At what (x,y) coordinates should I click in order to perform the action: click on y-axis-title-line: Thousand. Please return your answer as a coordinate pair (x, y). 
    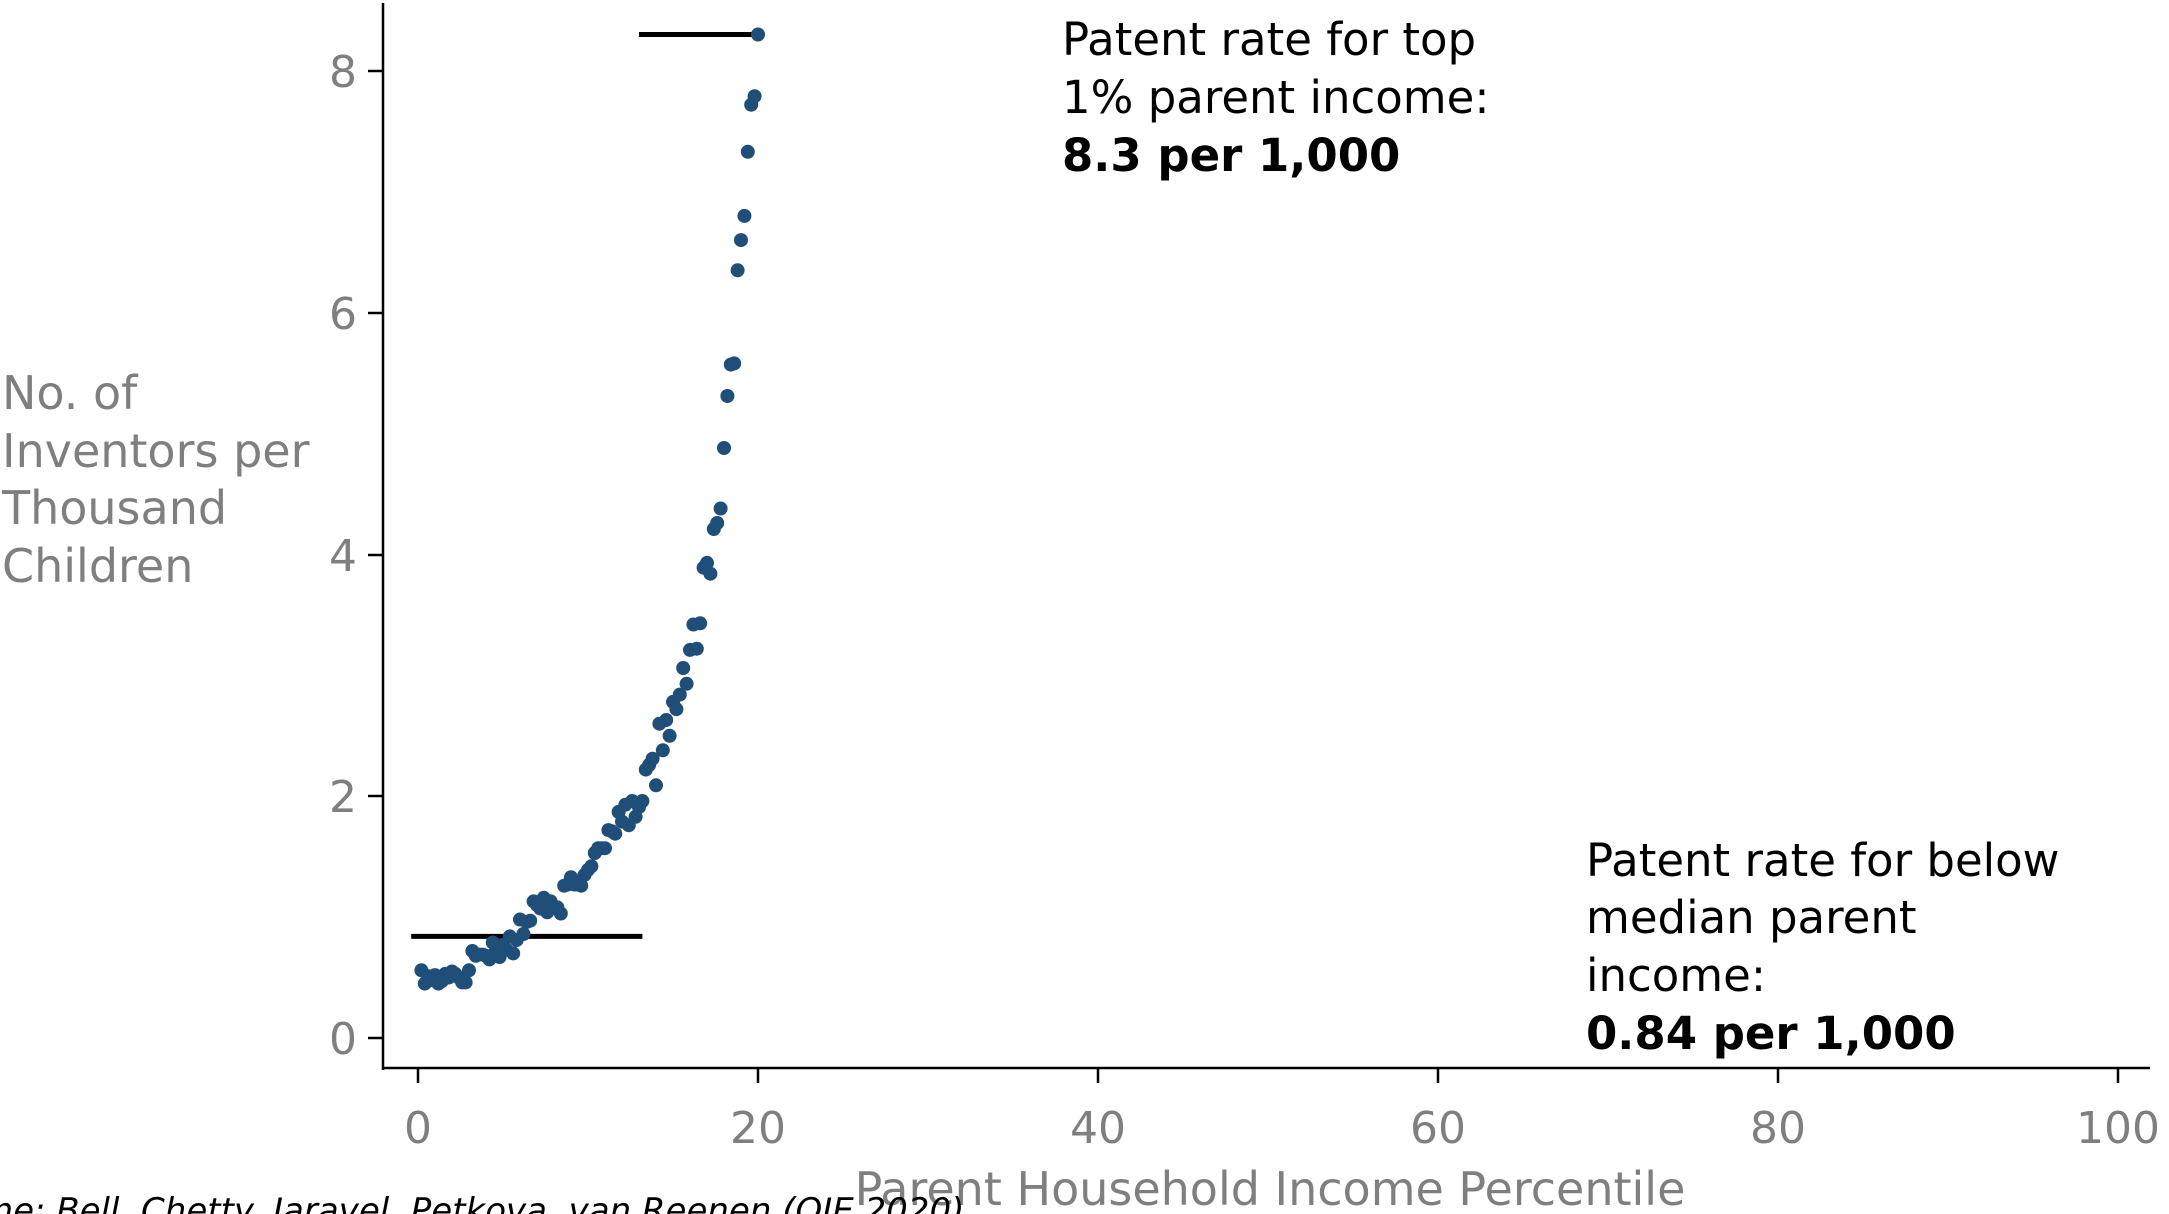
    Looking at the image, I should click on (114, 508).